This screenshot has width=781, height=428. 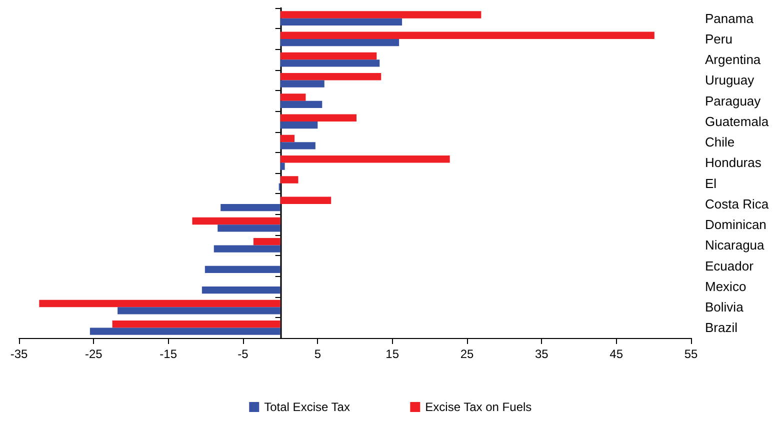 I want to click on y-tick-label: Paraguay, so click(x=733, y=100).